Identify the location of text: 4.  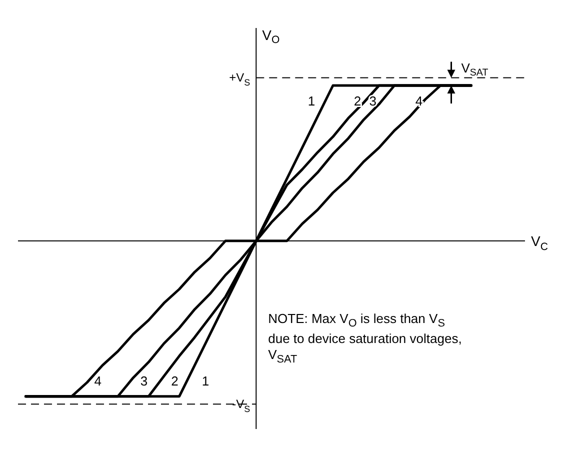
(98, 380).